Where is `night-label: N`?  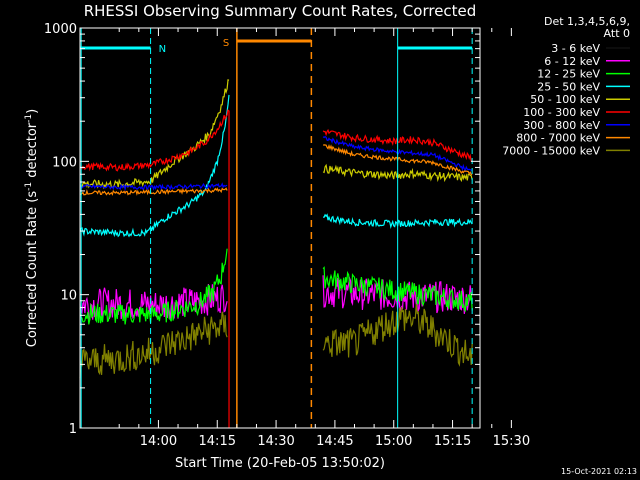
night-label: N is located at coordinates (162, 49).